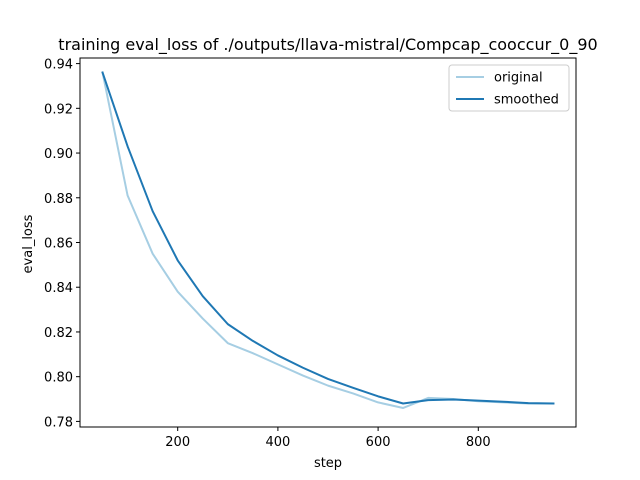 The width and height of the screenshot is (640, 480). Describe the element at coordinates (28, 243) in the screenshot. I see `y-axis-label: eval_loss` at that location.